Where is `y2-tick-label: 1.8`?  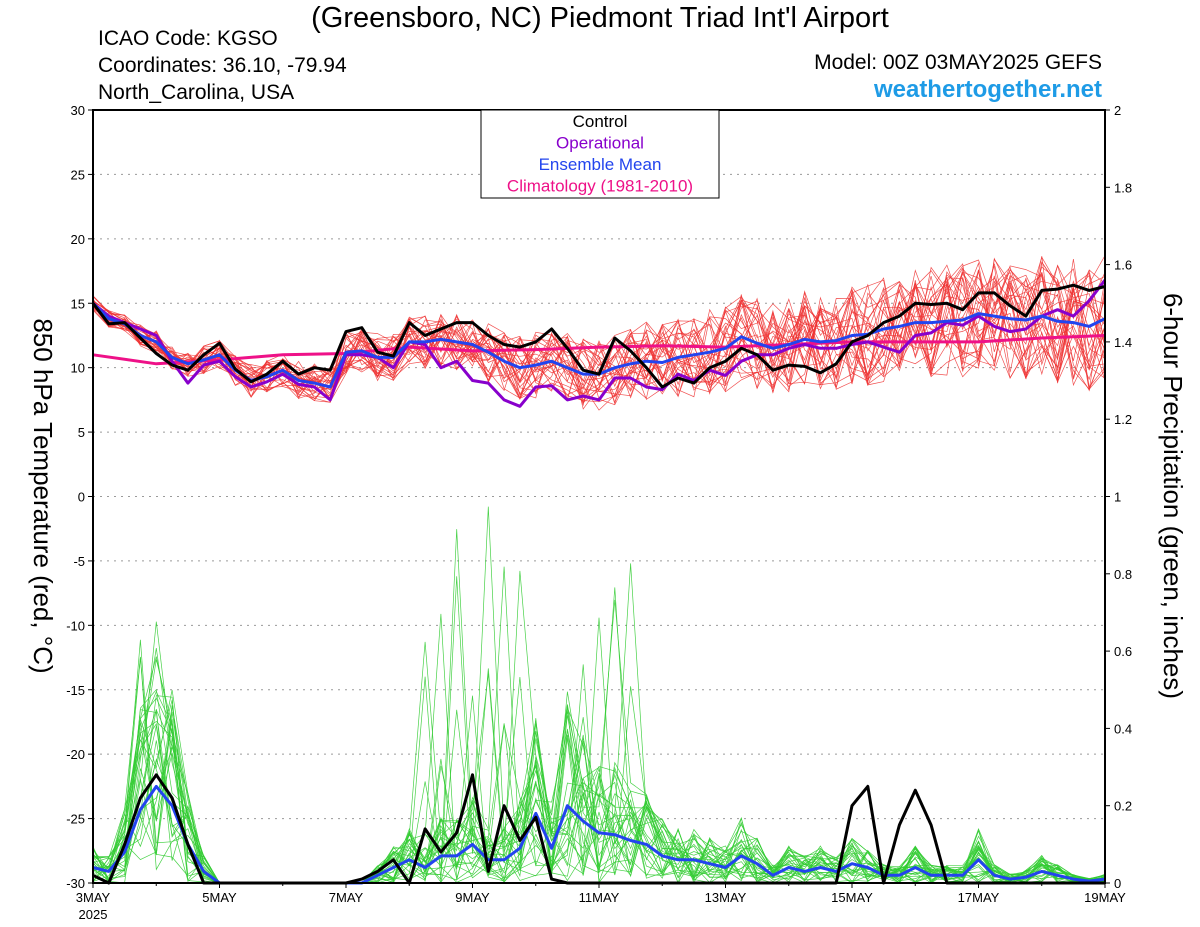
y2-tick-label: 1.8 is located at coordinates (1123, 187).